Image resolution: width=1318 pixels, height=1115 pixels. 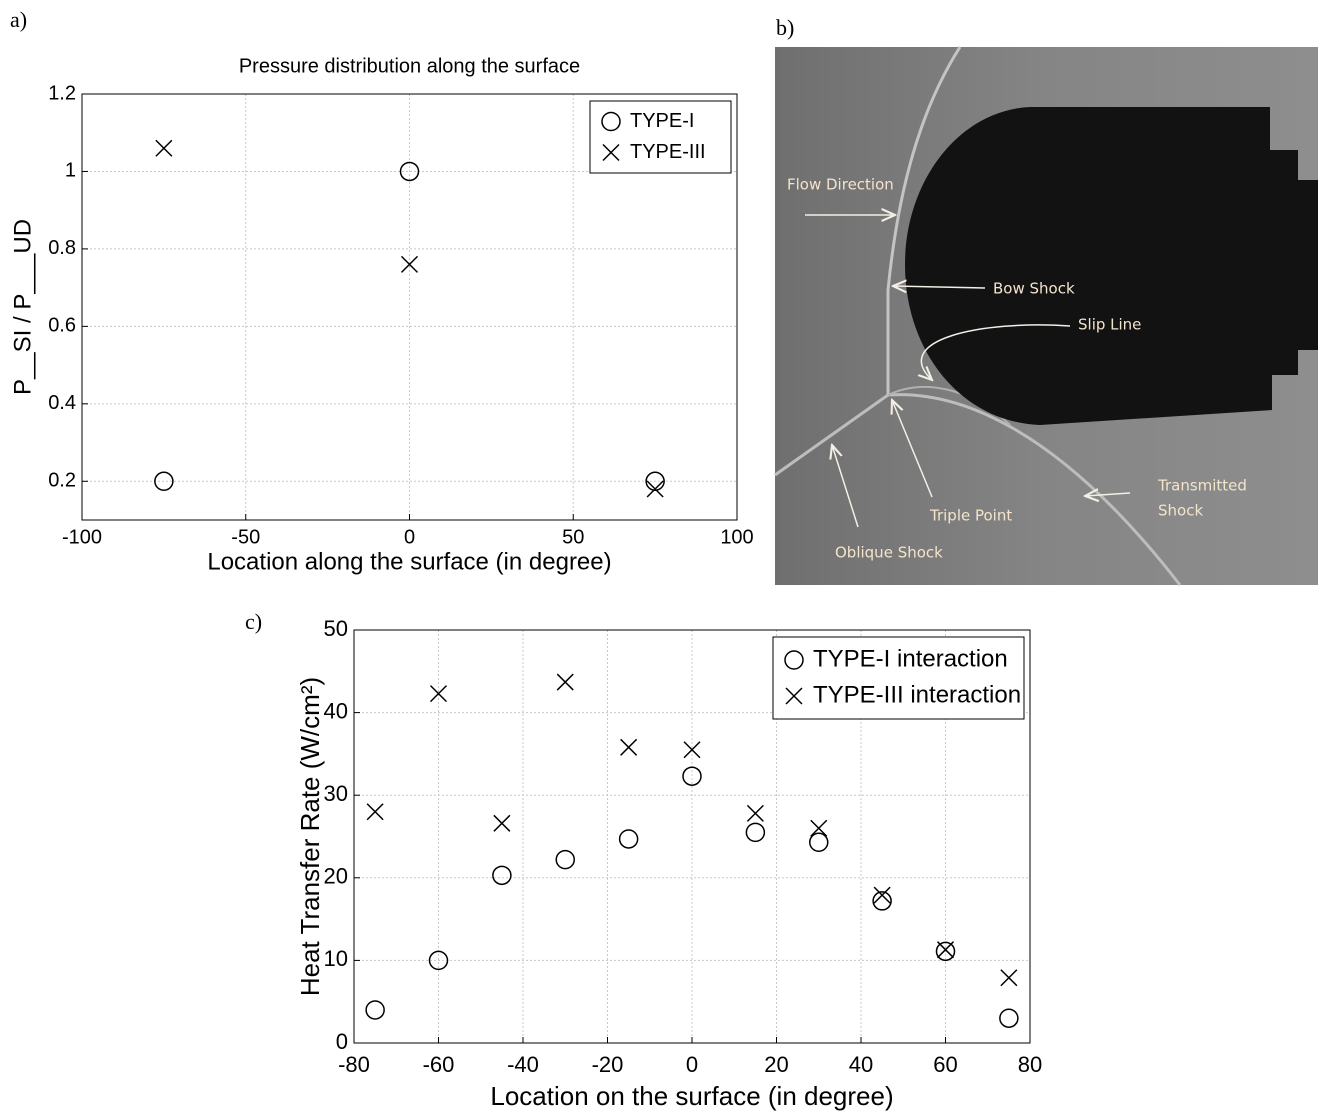 What do you see at coordinates (336, 958) in the screenshot?
I see `y-tick-label: 10` at bounding box center [336, 958].